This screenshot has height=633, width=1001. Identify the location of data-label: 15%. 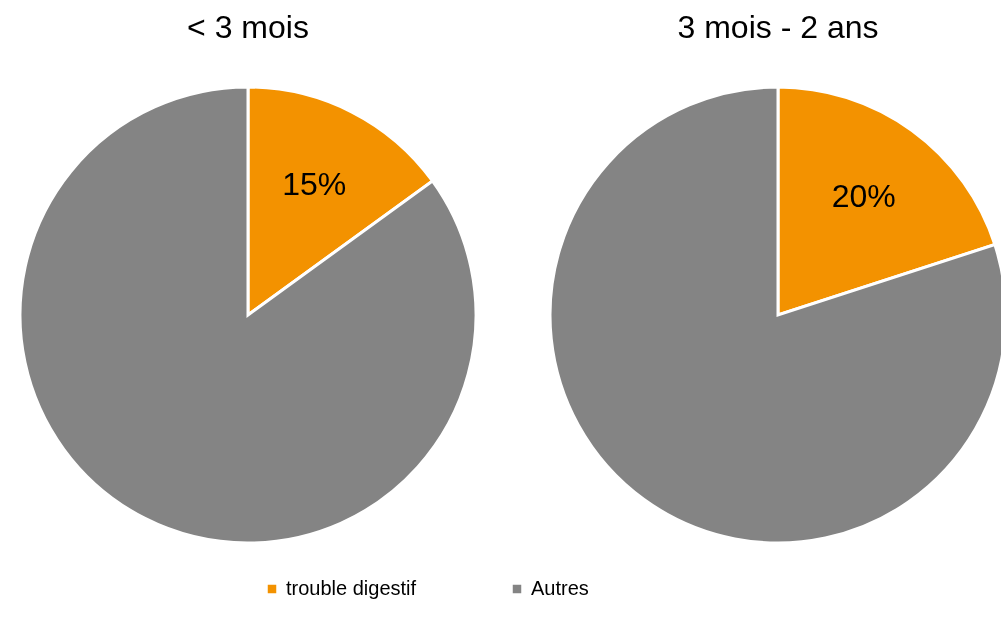
(314, 183).